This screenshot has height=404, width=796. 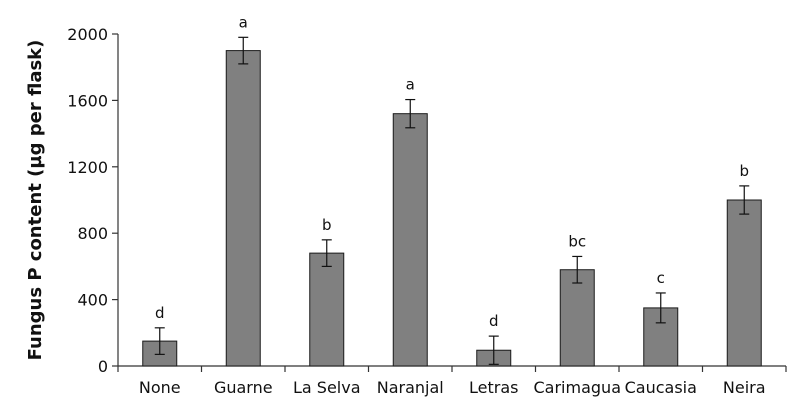 What do you see at coordinates (744, 387) in the screenshot?
I see `x-tick-label: Neira` at bounding box center [744, 387].